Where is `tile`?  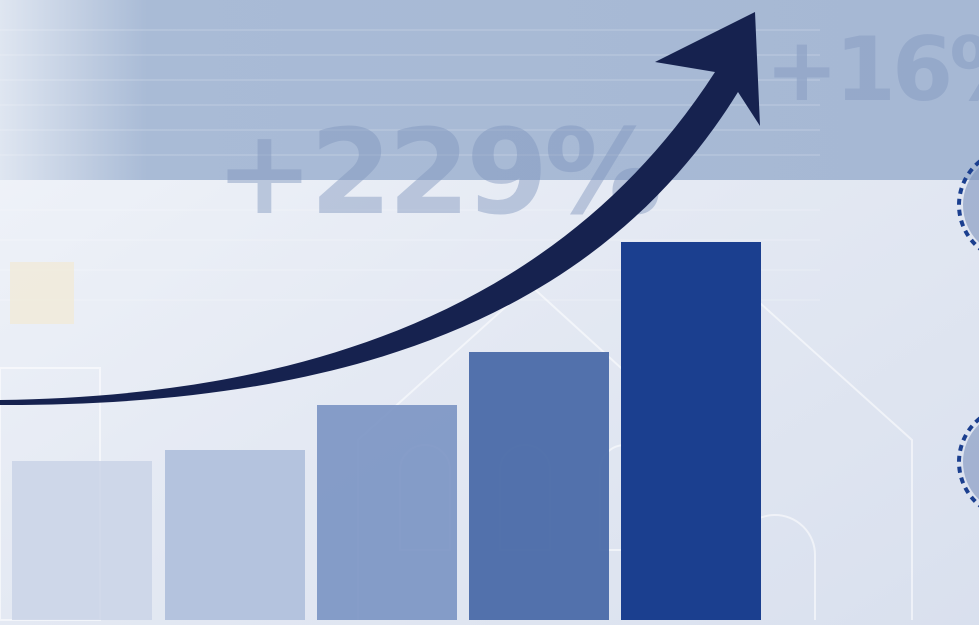 tile is located at coordinates (42, 293).